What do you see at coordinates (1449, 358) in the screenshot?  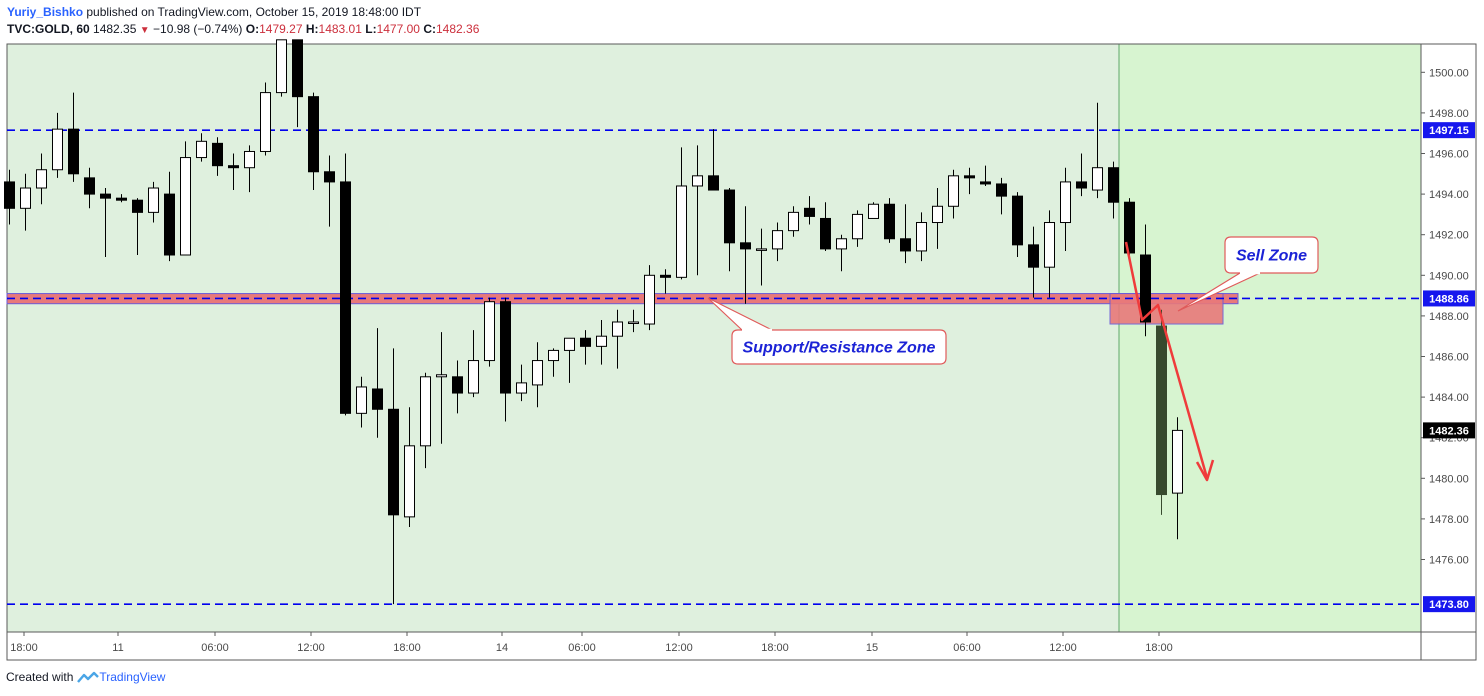 I see `price-tick-label: 1486.00` at bounding box center [1449, 358].